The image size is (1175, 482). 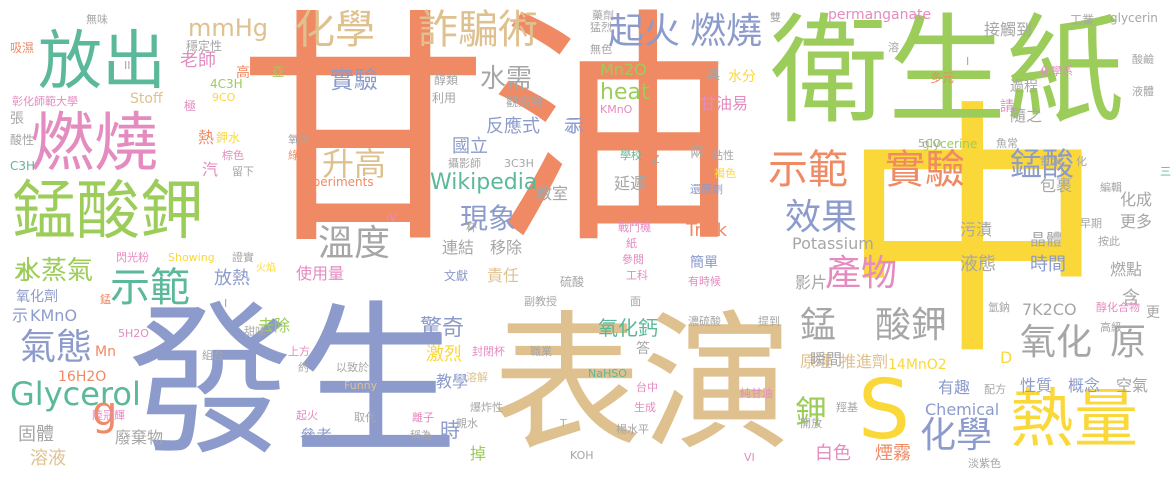 What do you see at coordinates (464, 163) in the screenshot?
I see `word-she-ying-shi: 攝影師` at bounding box center [464, 163].